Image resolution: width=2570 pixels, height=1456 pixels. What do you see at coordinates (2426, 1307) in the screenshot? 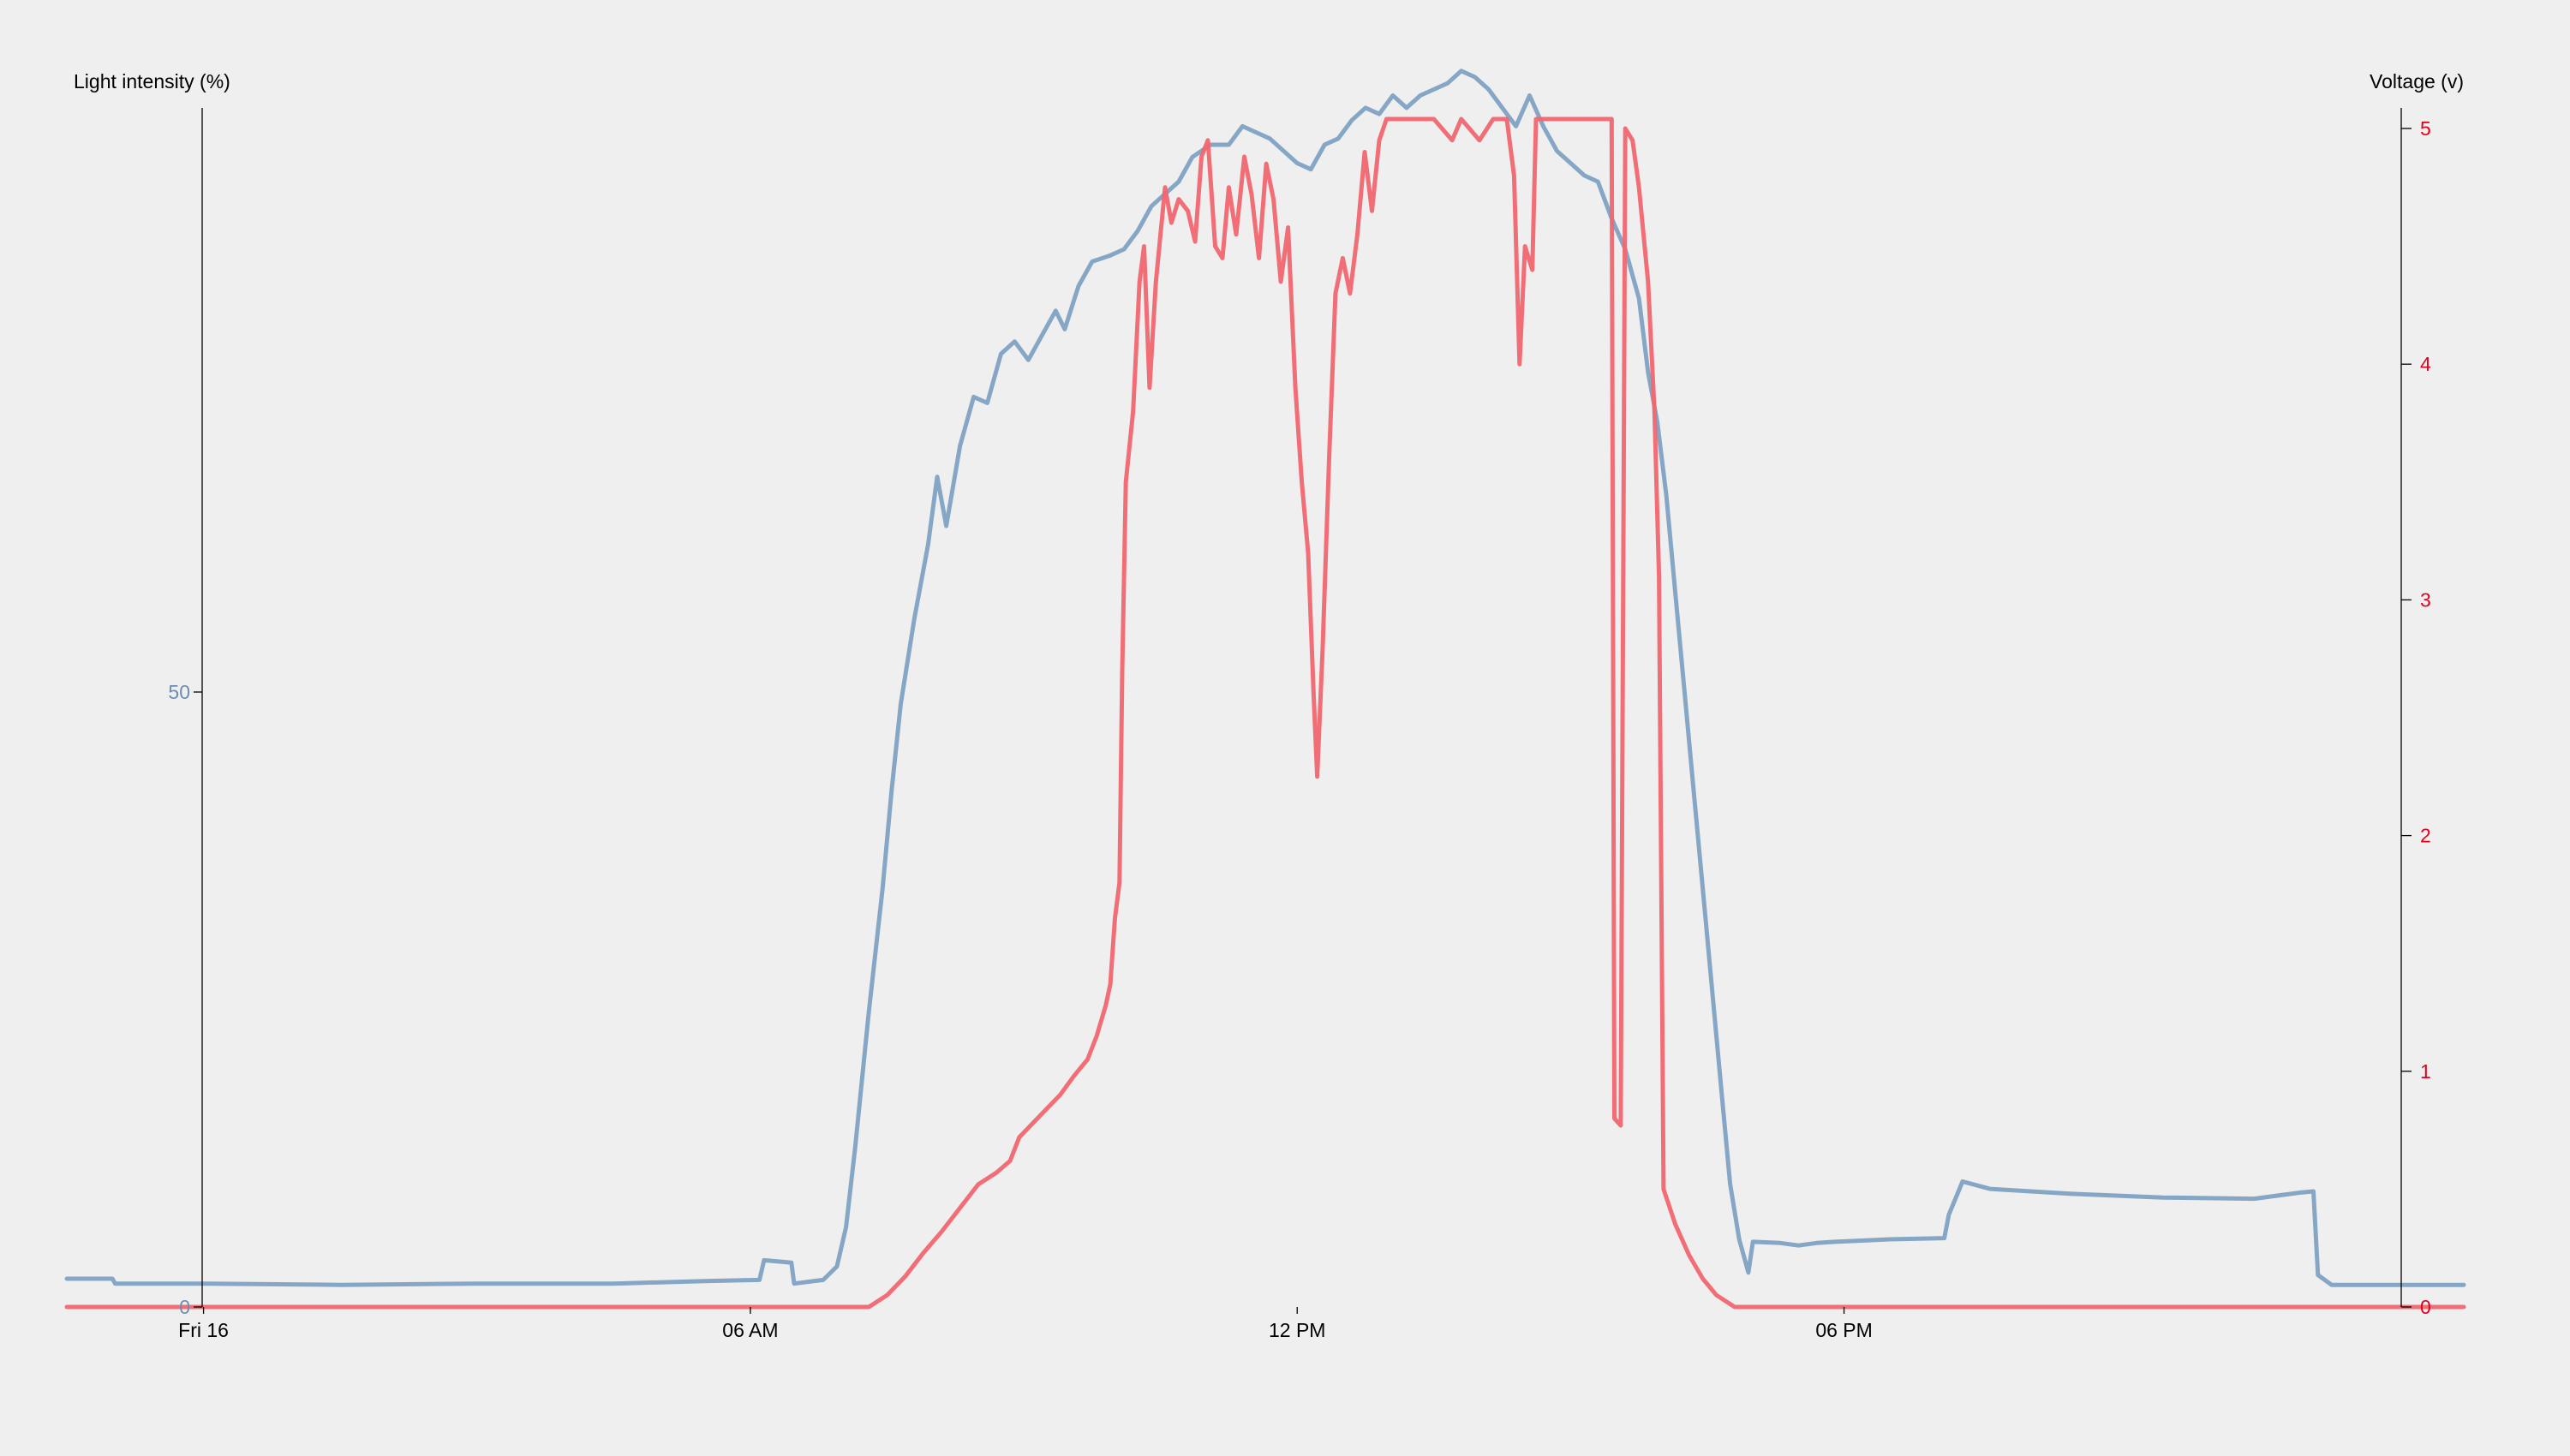
I see `right-tick-label: 0` at bounding box center [2426, 1307].